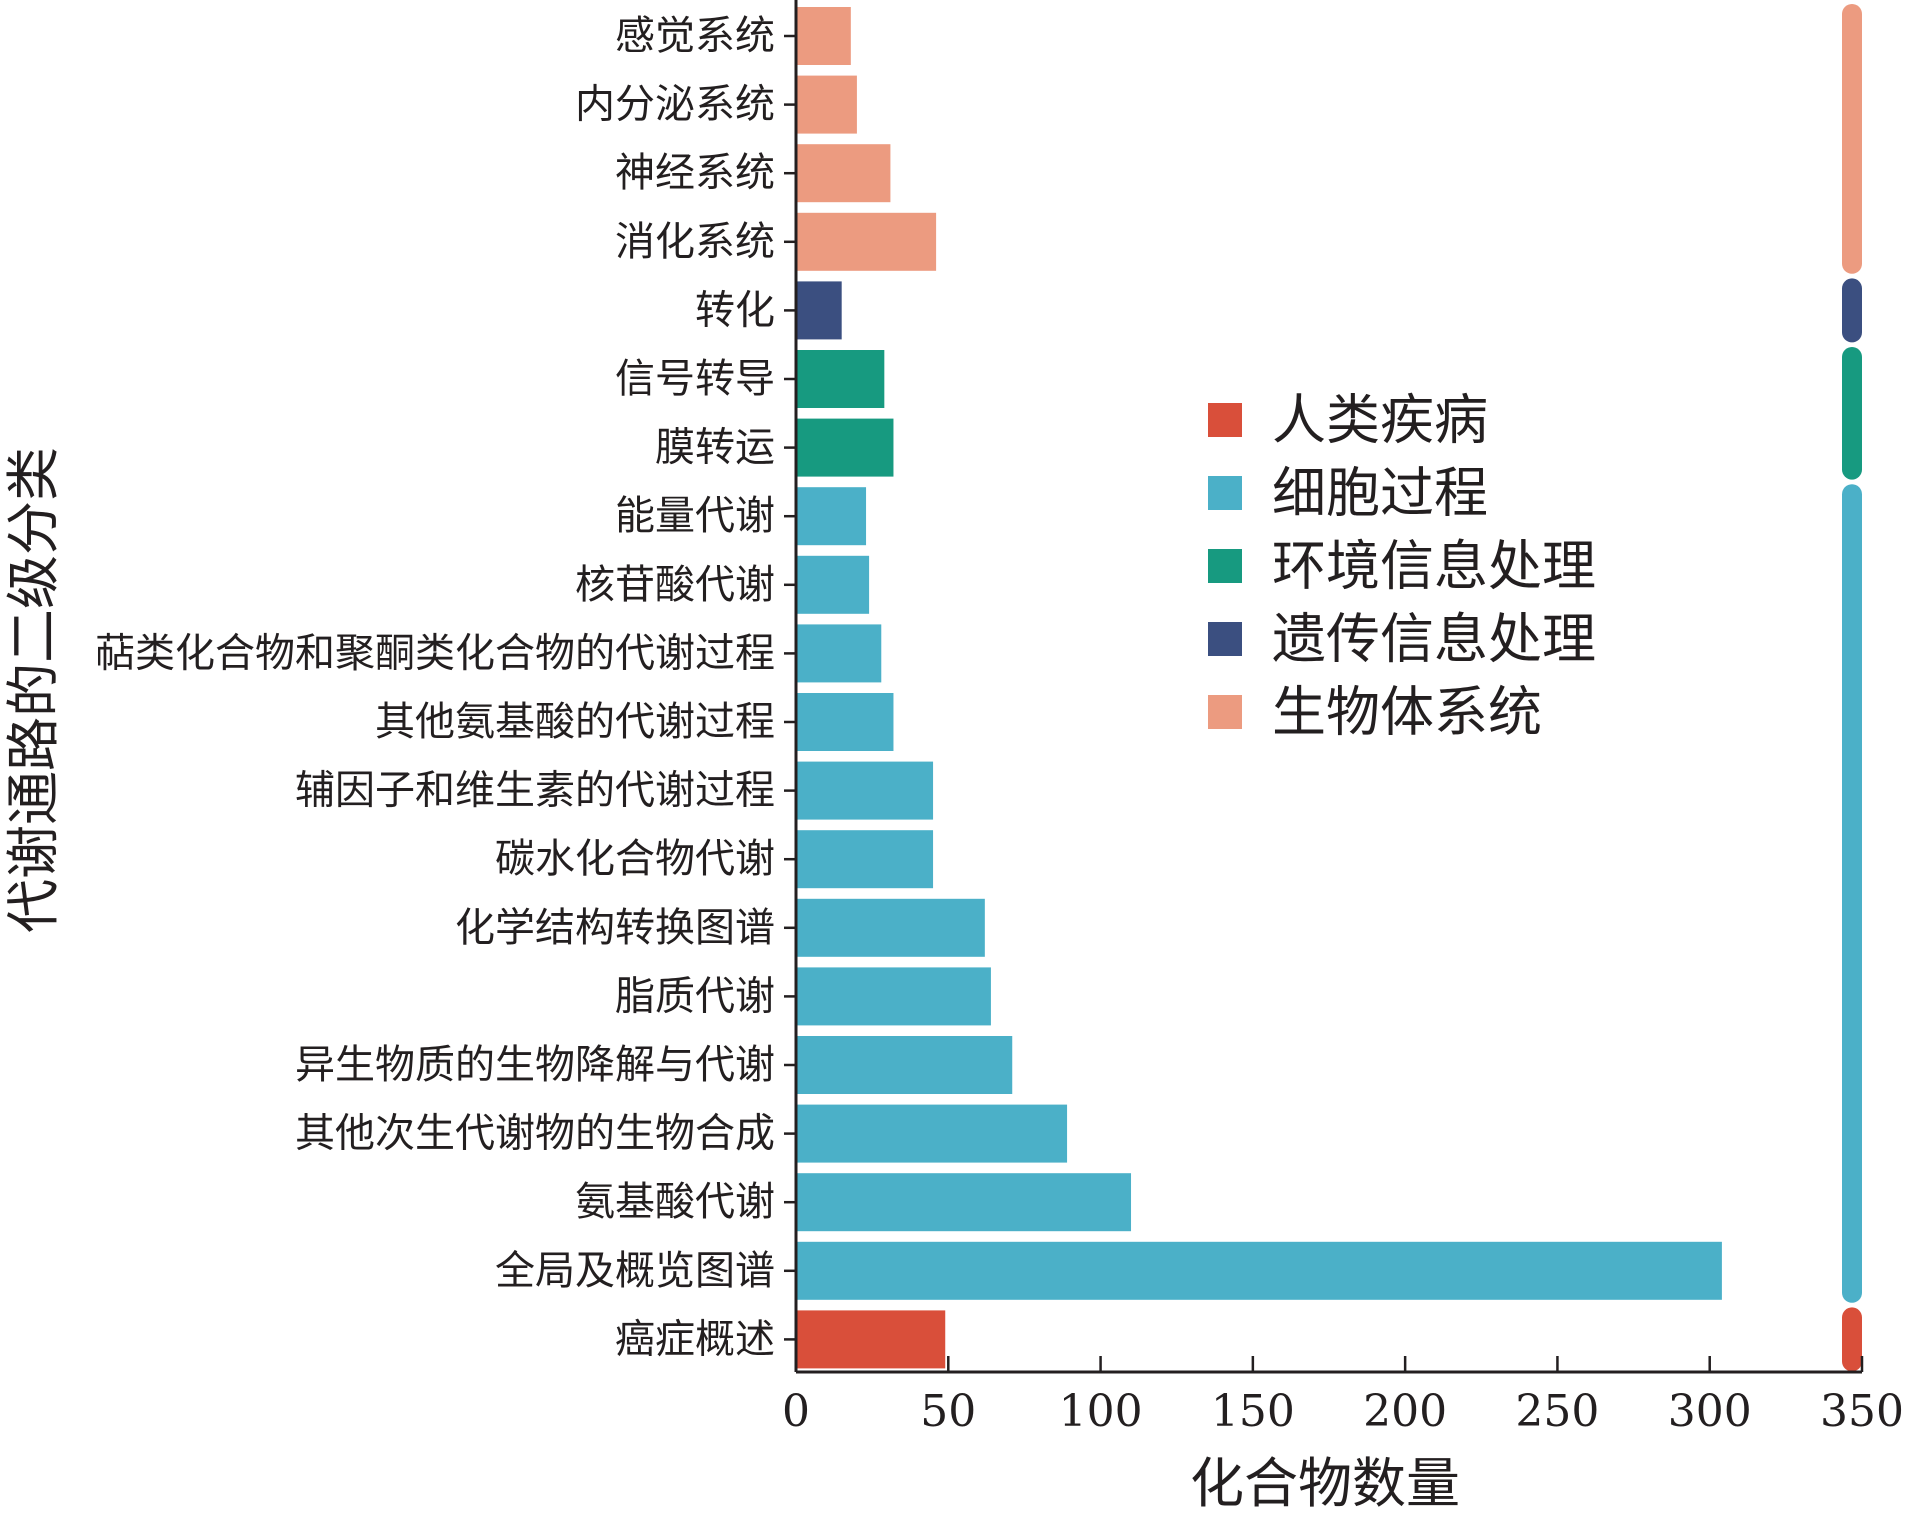  Describe the element at coordinates (1434, 639) in the screenshot. I see `legend-label: 遗传信息处理` at that location.